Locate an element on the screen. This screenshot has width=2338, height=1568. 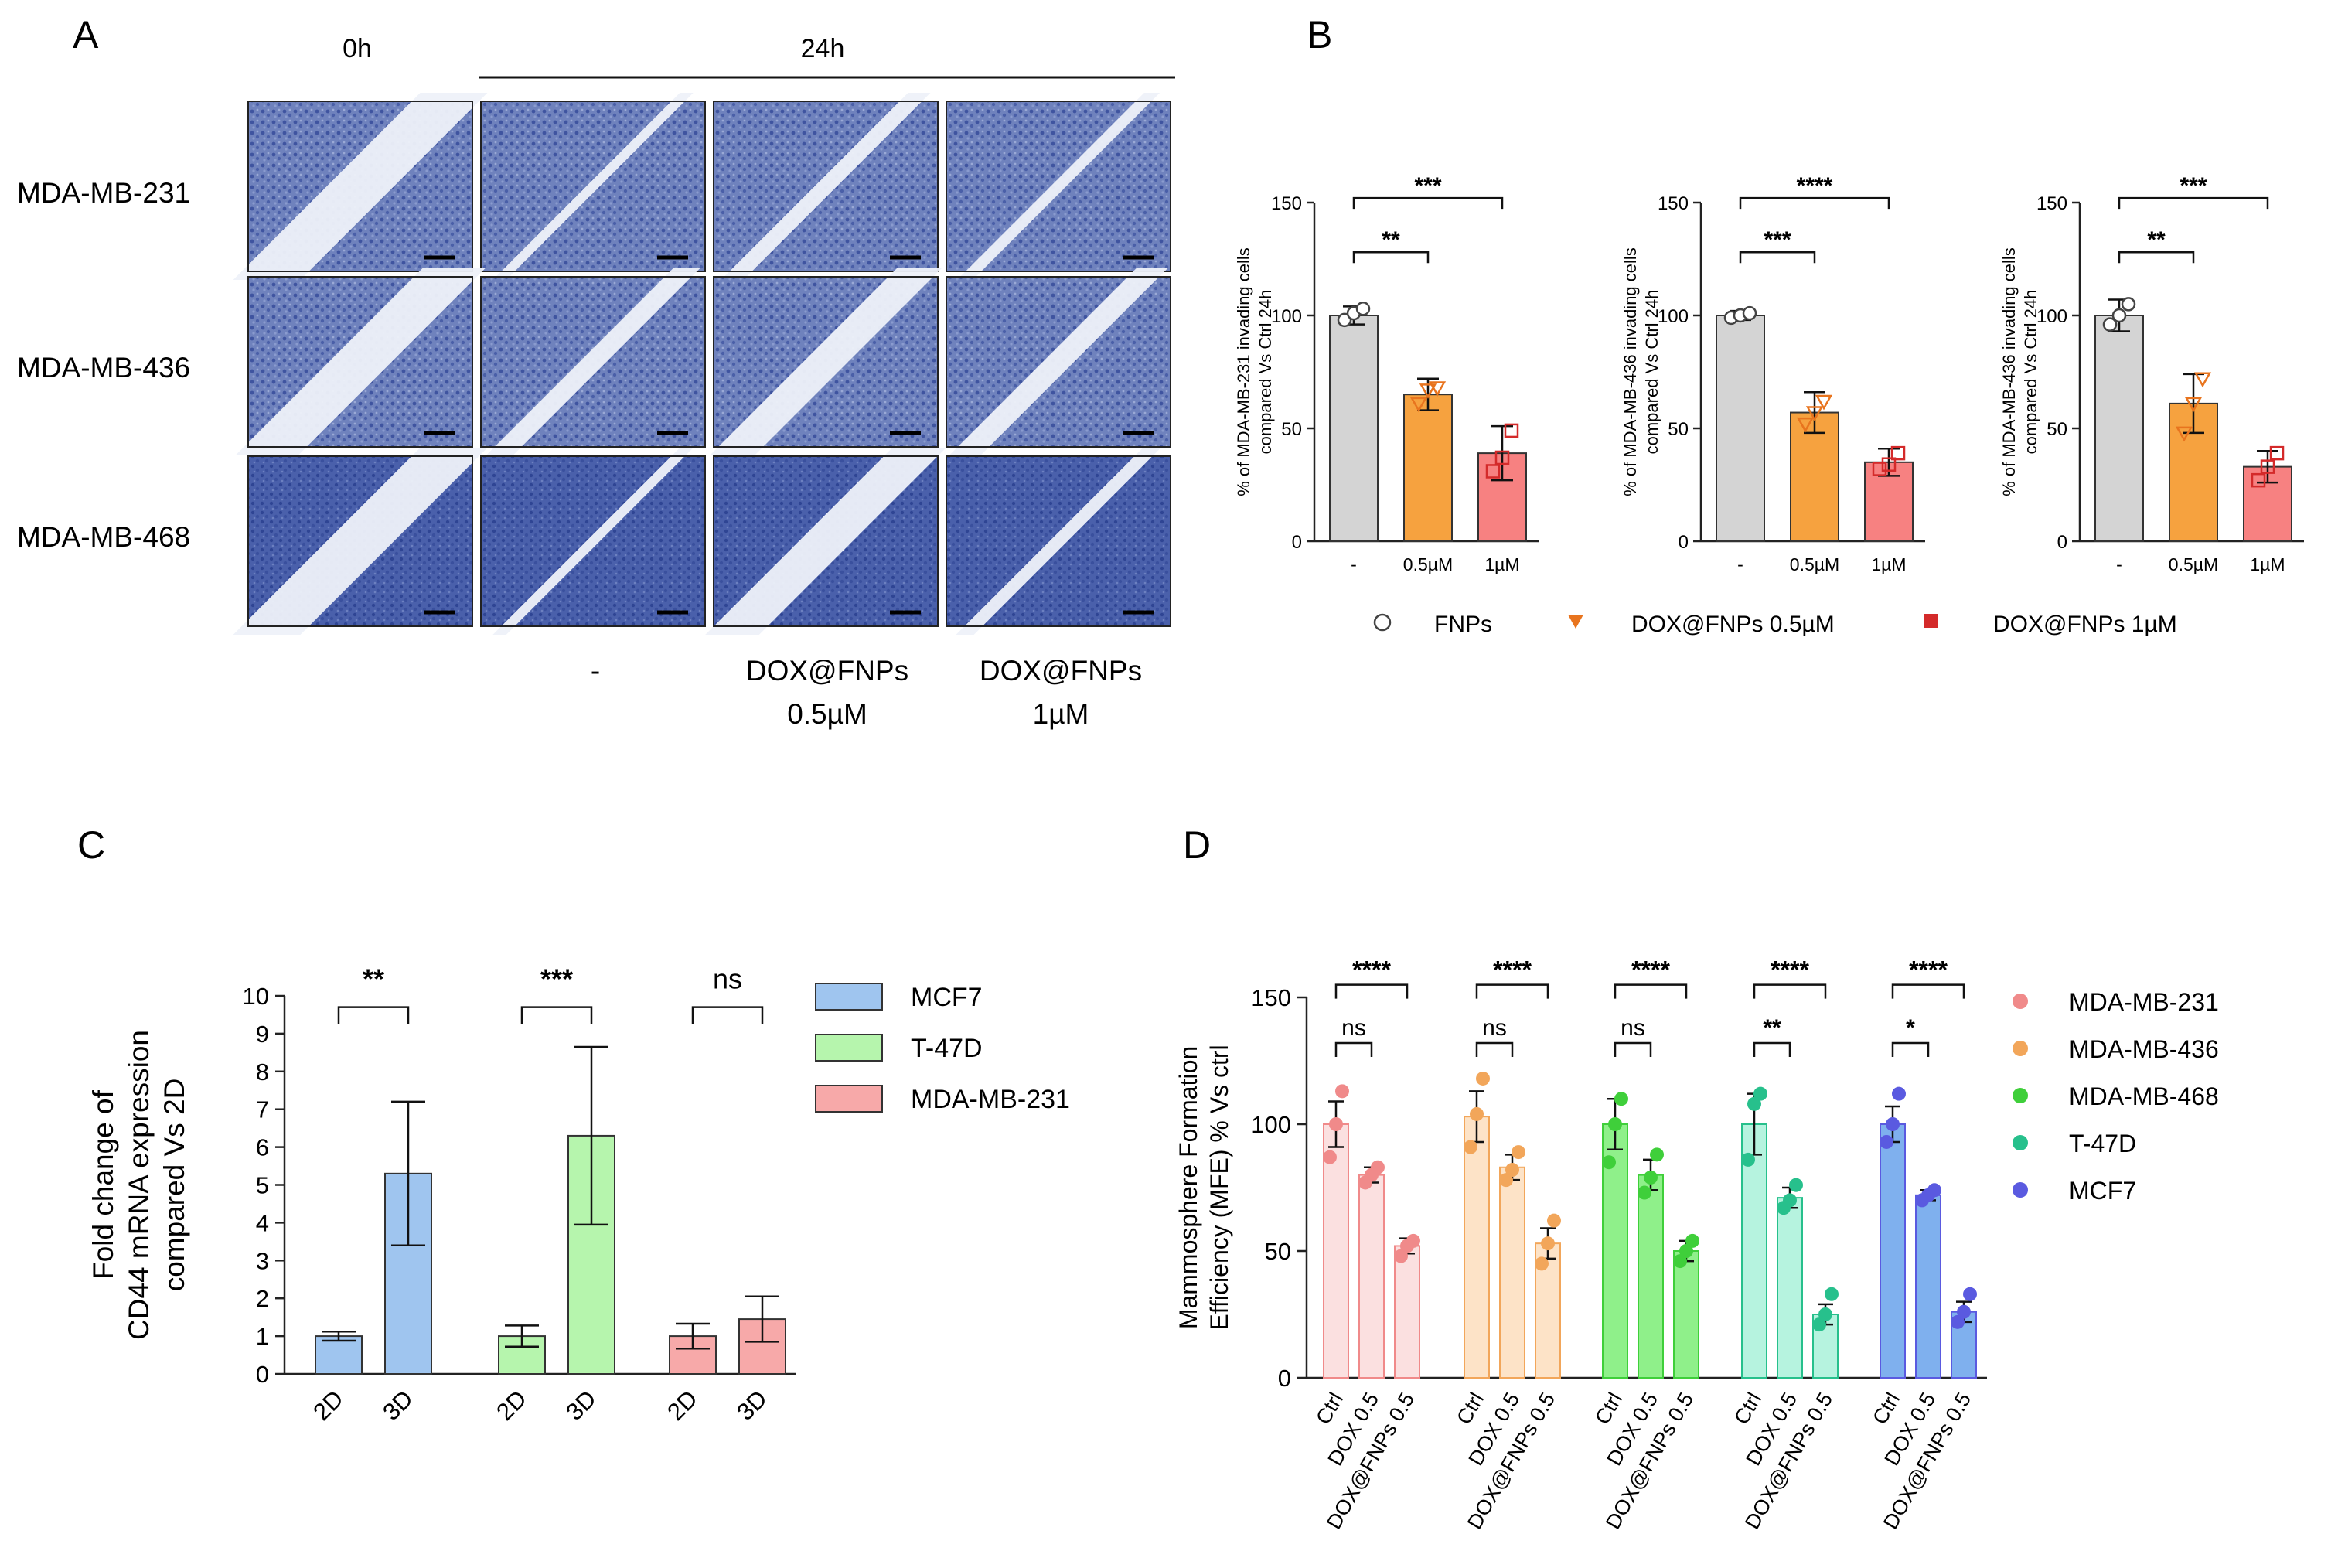
bar-MCF7-Ctrl is located at coordinates (1893, 1251).